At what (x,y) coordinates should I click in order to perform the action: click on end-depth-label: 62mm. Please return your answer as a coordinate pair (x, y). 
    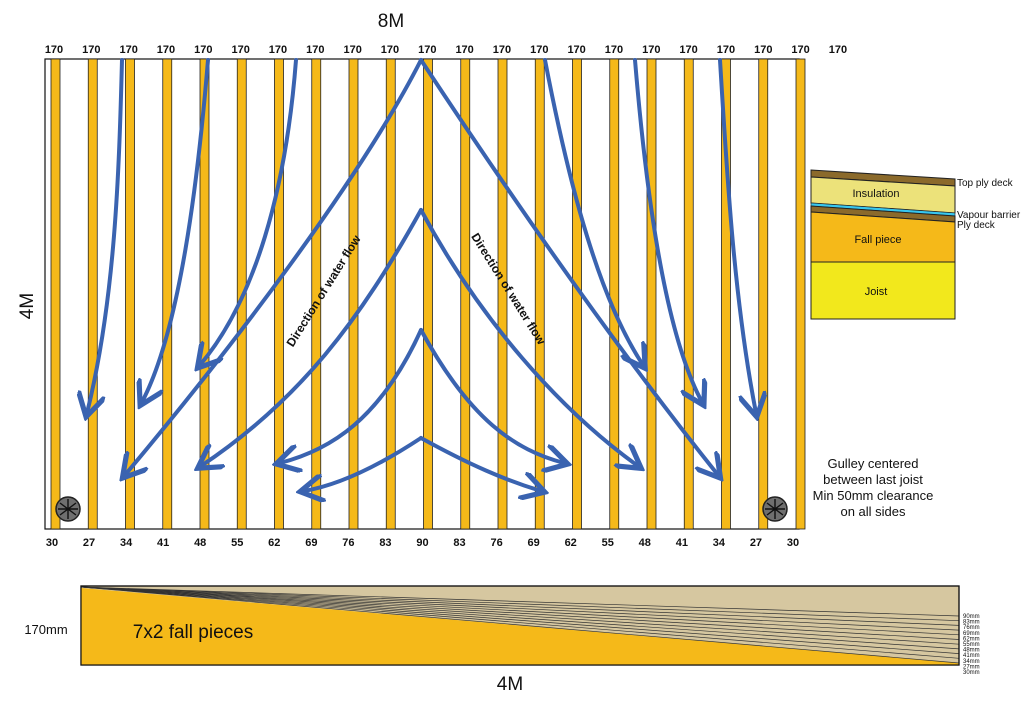
    Looking at the image, I should click on (971, 639).